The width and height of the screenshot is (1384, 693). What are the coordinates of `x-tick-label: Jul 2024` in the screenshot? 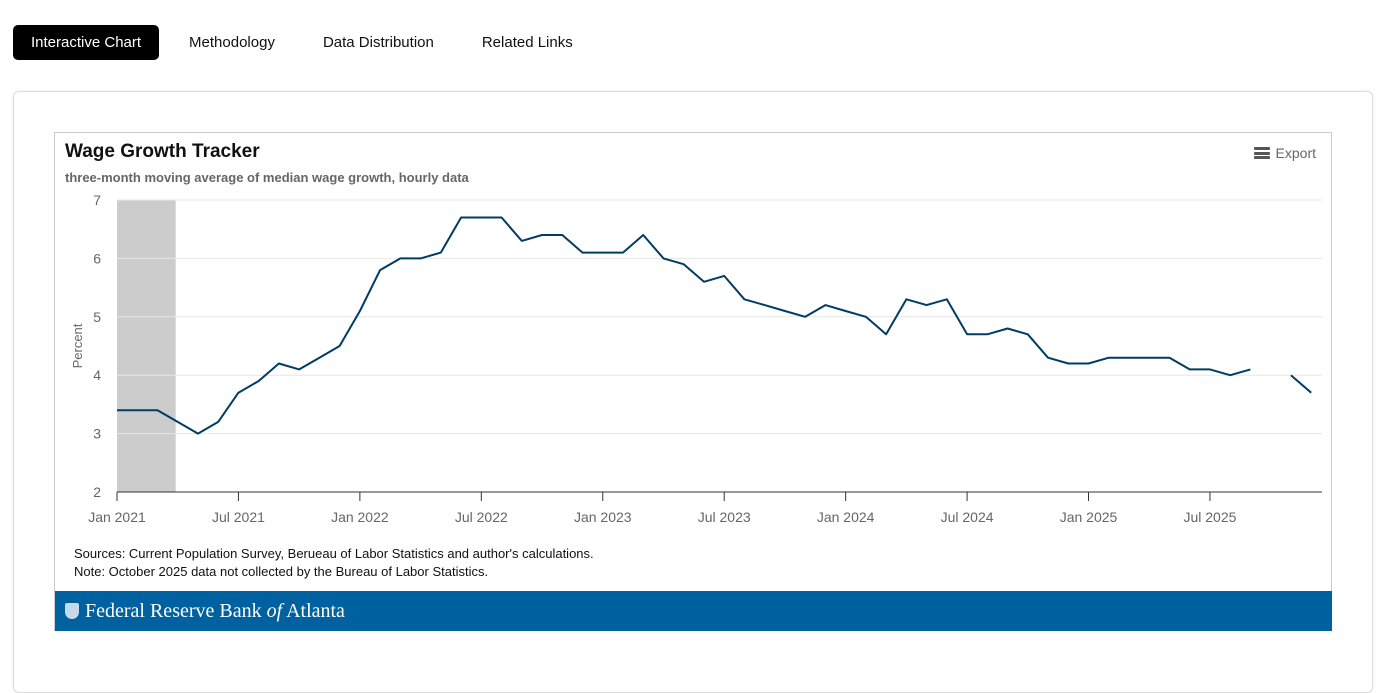 It's located at (967, 517).